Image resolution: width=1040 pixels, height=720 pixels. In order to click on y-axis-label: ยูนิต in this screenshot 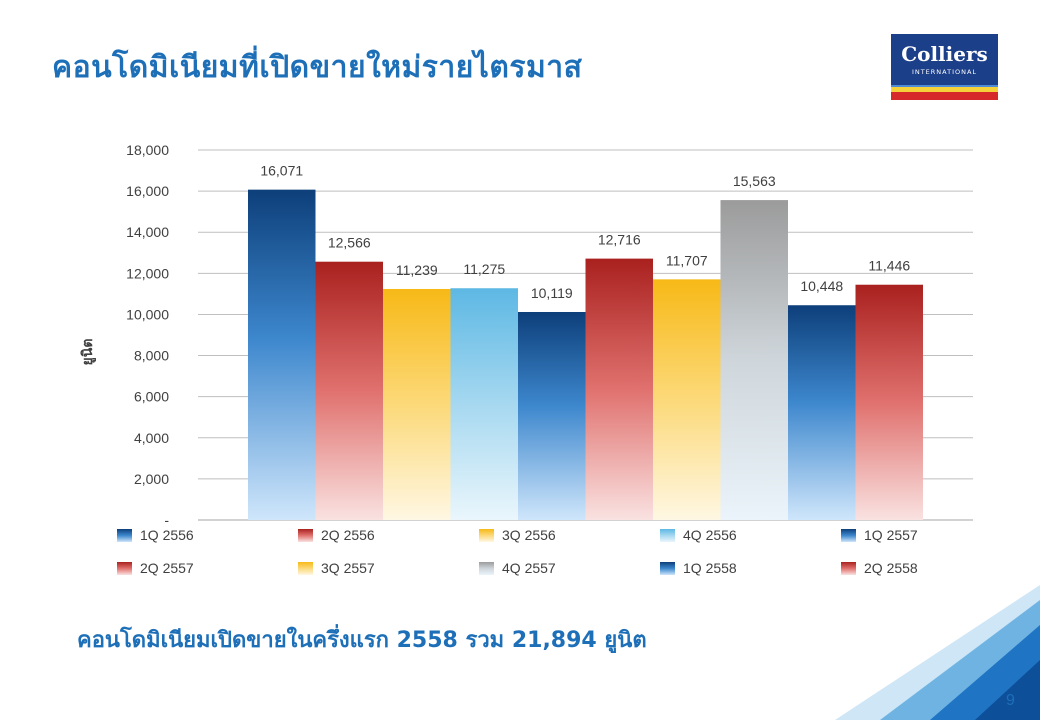, I will do `click(88, 352)`.